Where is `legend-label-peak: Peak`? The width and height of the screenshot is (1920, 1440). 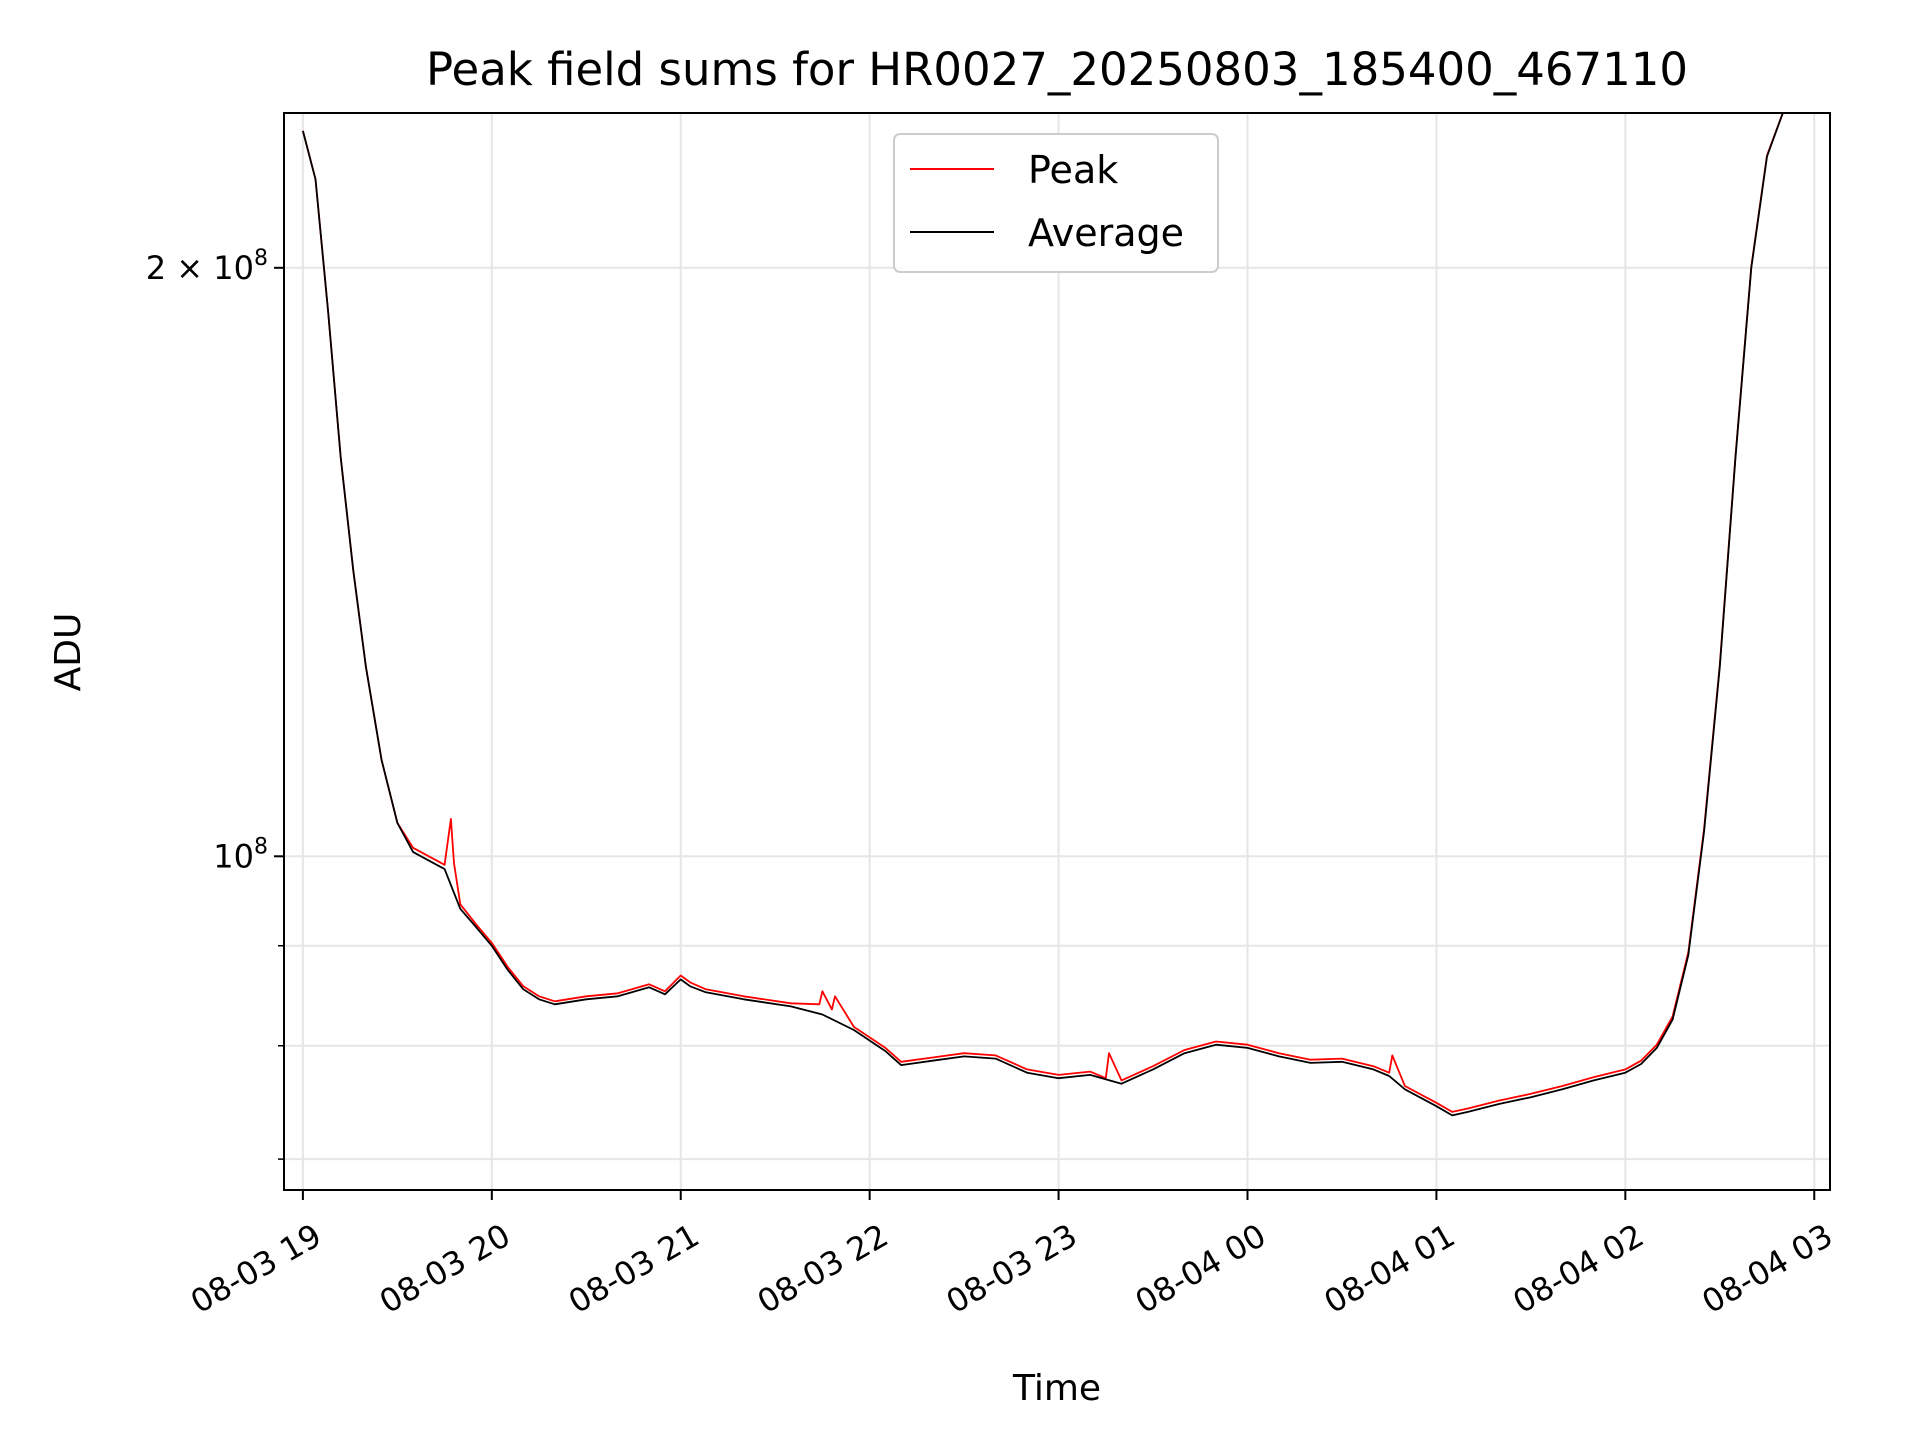 legend-label-peak: Peak is located at coordinates (1073, 170).